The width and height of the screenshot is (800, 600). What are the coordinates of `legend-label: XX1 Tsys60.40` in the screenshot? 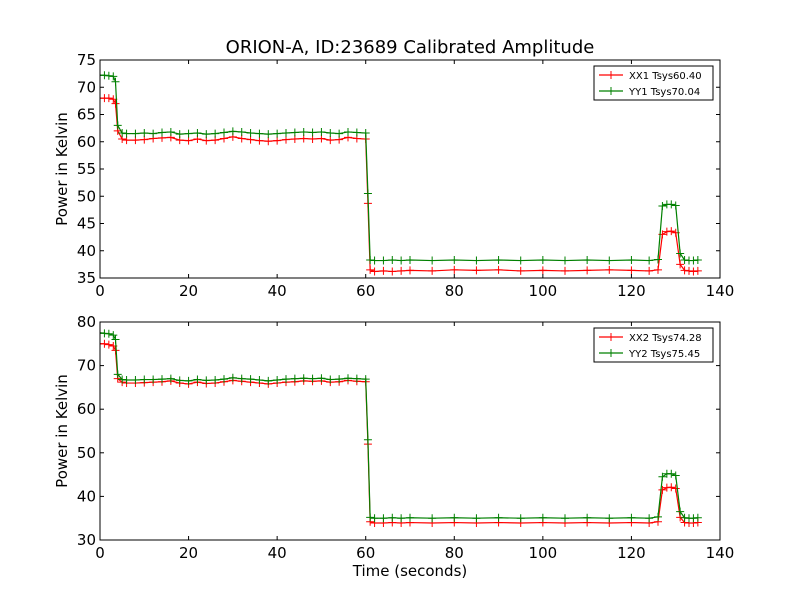 It's located at (665, 76).